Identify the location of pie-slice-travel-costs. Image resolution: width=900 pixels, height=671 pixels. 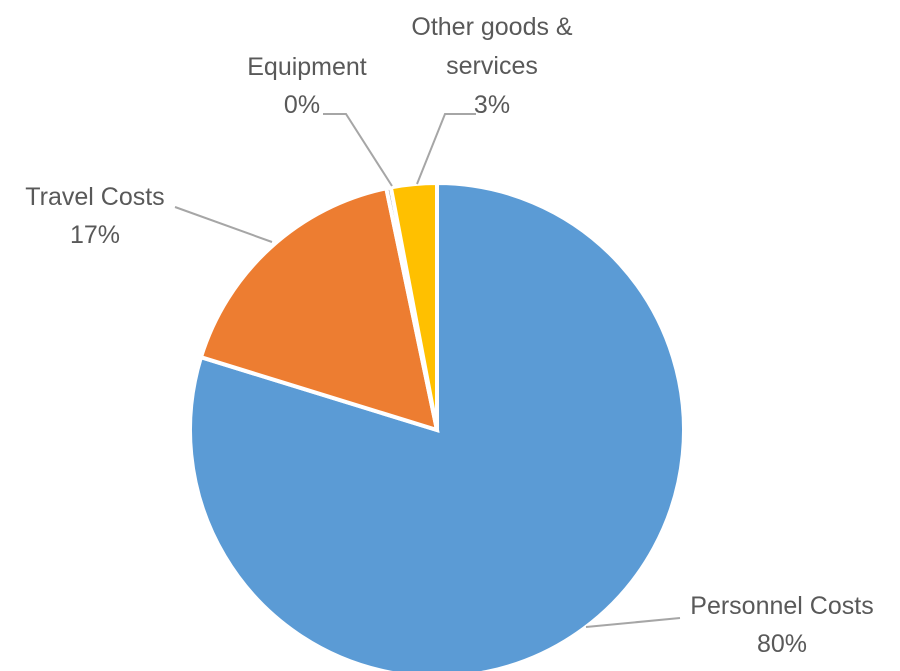
(319, 309).